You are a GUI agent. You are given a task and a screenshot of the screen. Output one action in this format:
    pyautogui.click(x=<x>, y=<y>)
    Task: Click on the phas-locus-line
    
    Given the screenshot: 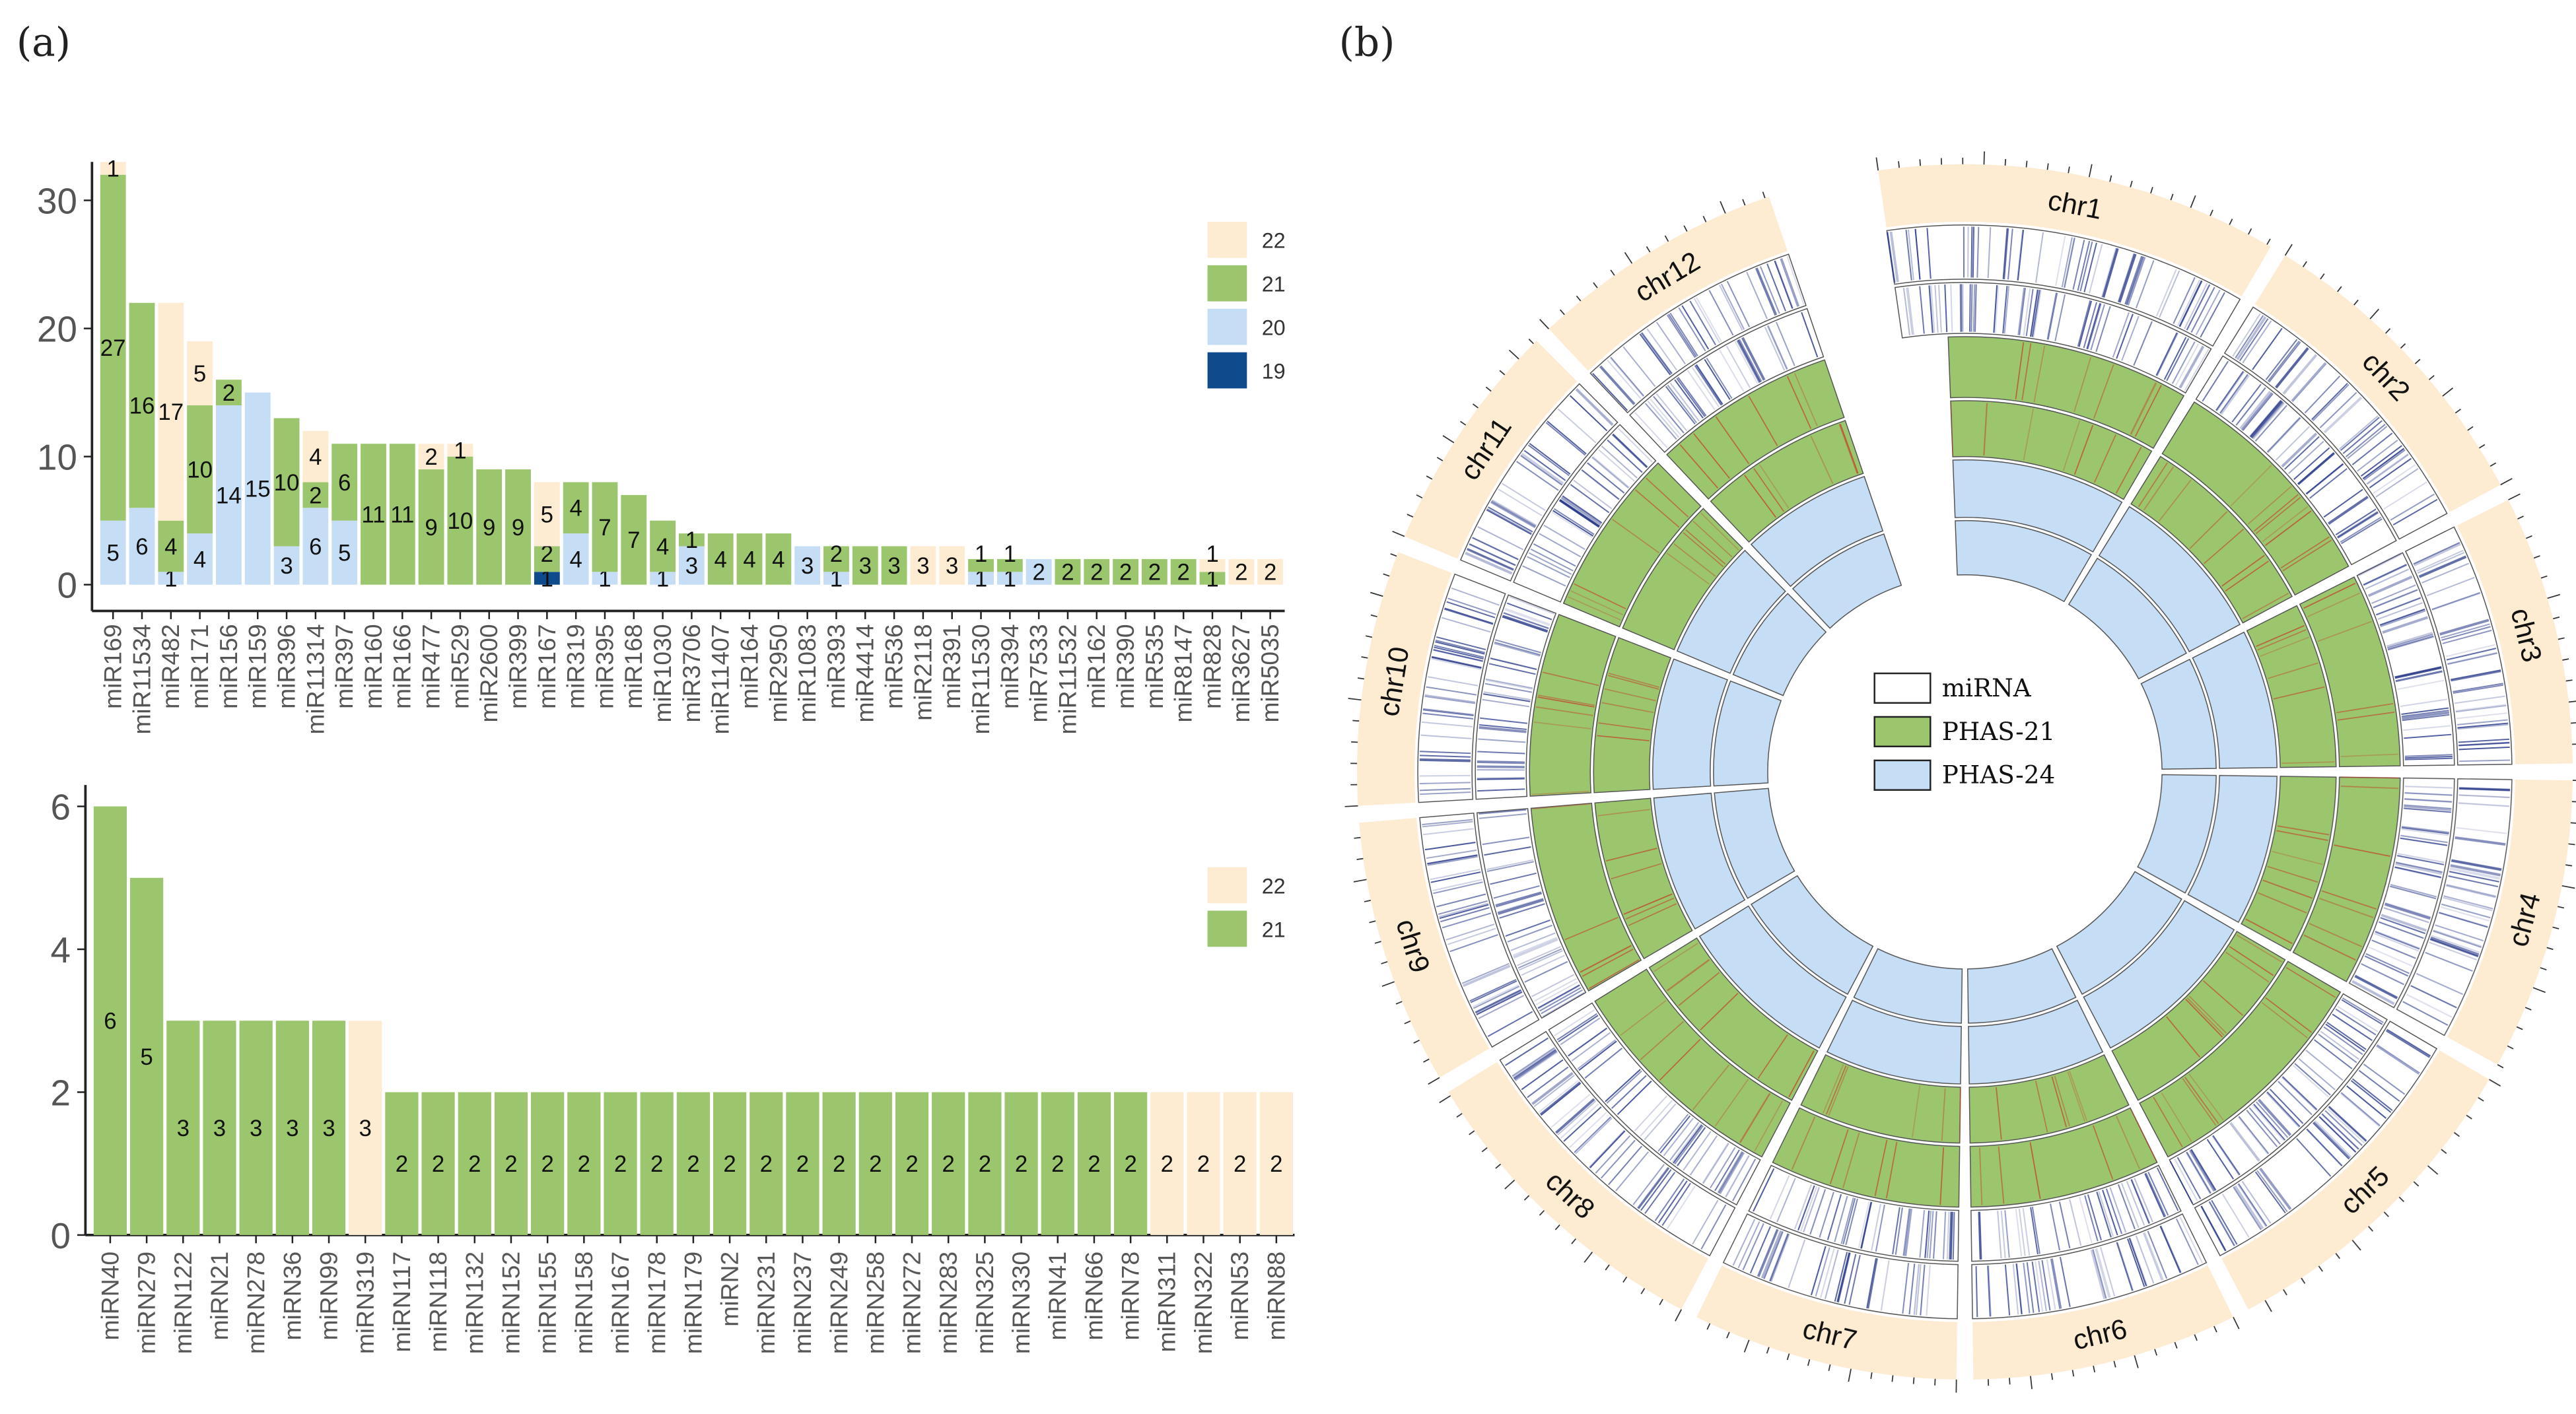 What is the action you would take?
    pyautogui.click(x=2369, y=777)
    